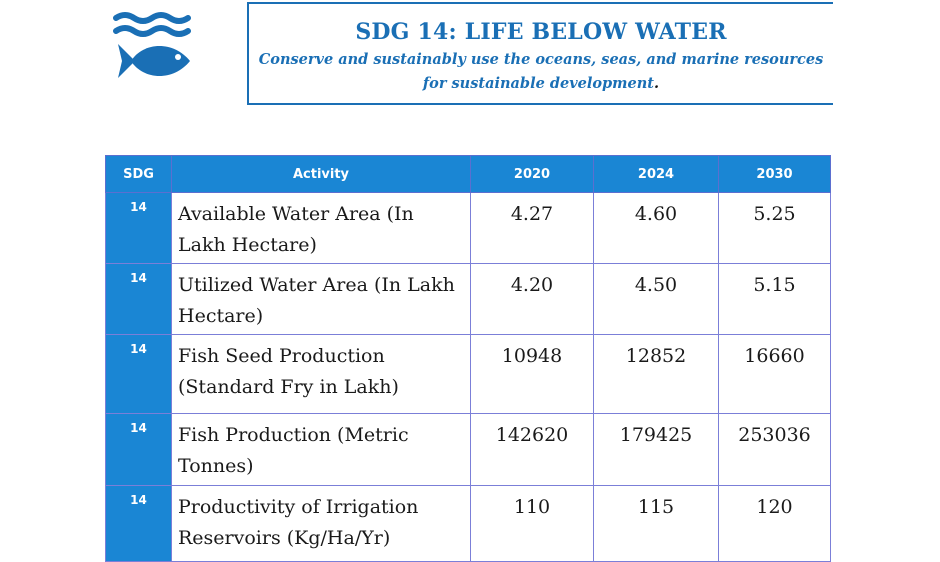 The width and height of the screenshot is (940, 562). I want to click on col-header-sdg: SDG, so click(138, 174).